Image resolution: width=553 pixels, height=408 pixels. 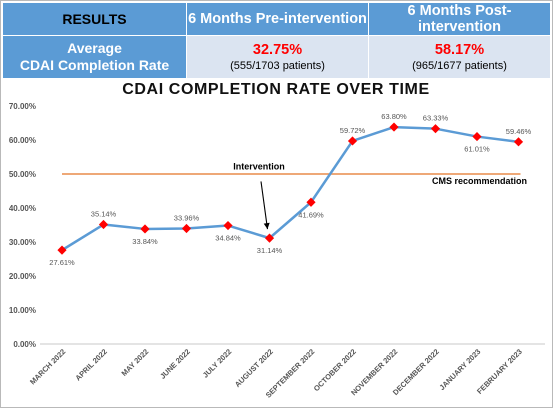 I want to click on intervention-annotation: Intervention, so click(x=259, y=196).